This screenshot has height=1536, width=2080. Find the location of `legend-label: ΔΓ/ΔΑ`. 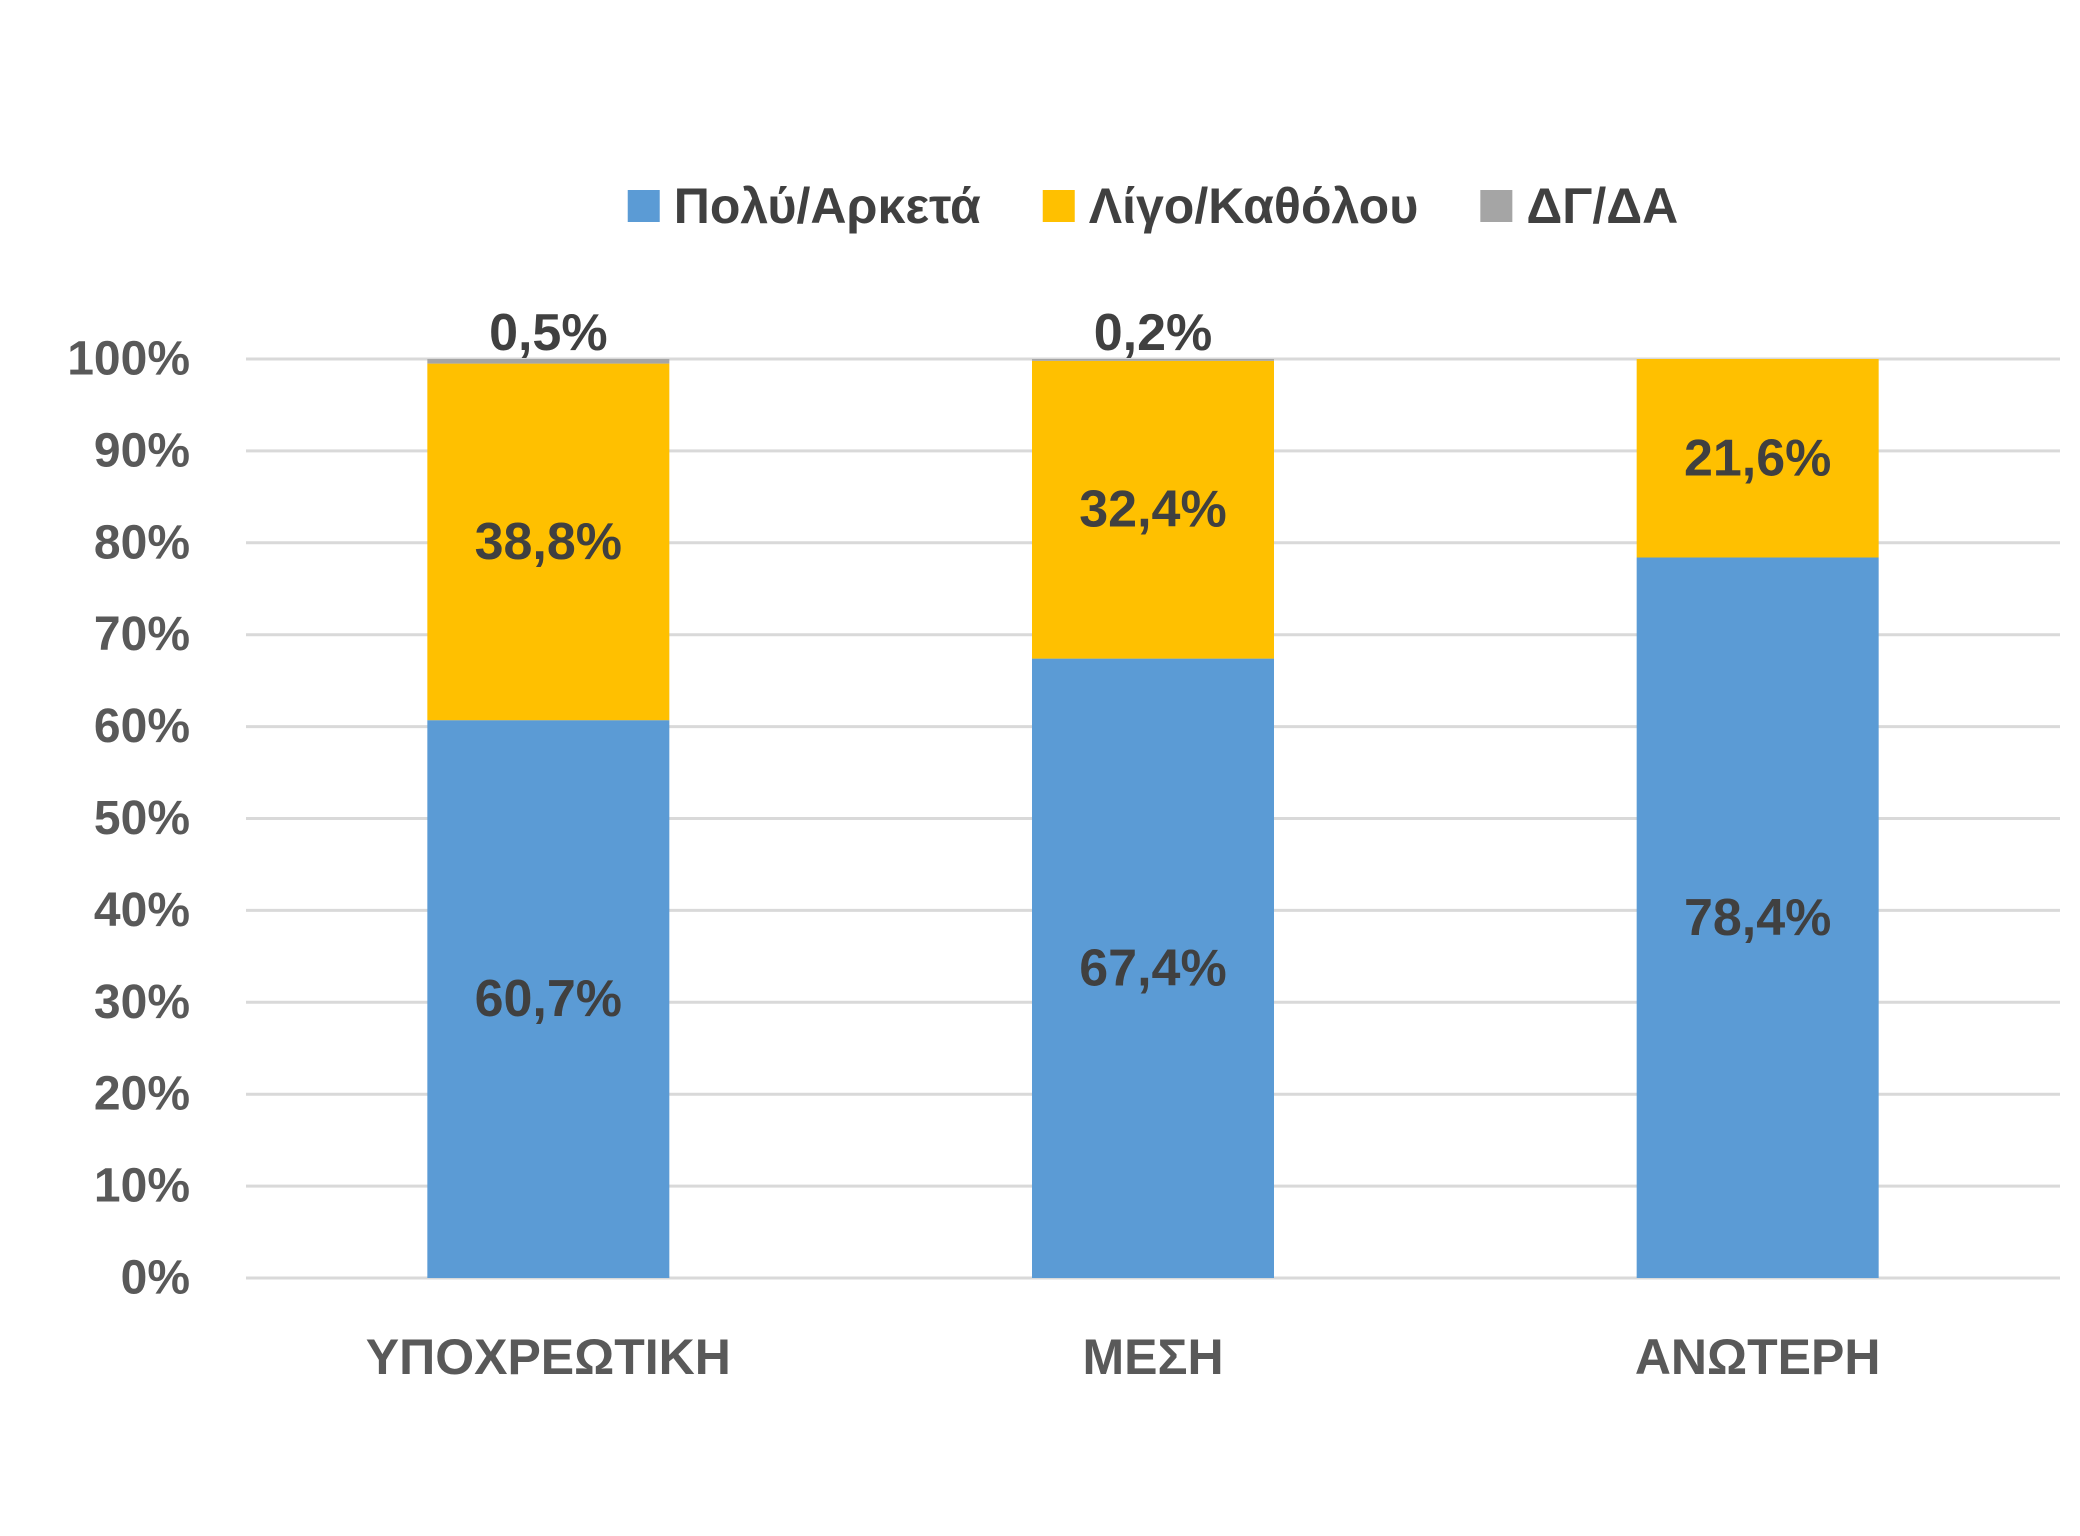

legend-label: ΔΓ/ΔΑ is located at coordinates (1602, 206).